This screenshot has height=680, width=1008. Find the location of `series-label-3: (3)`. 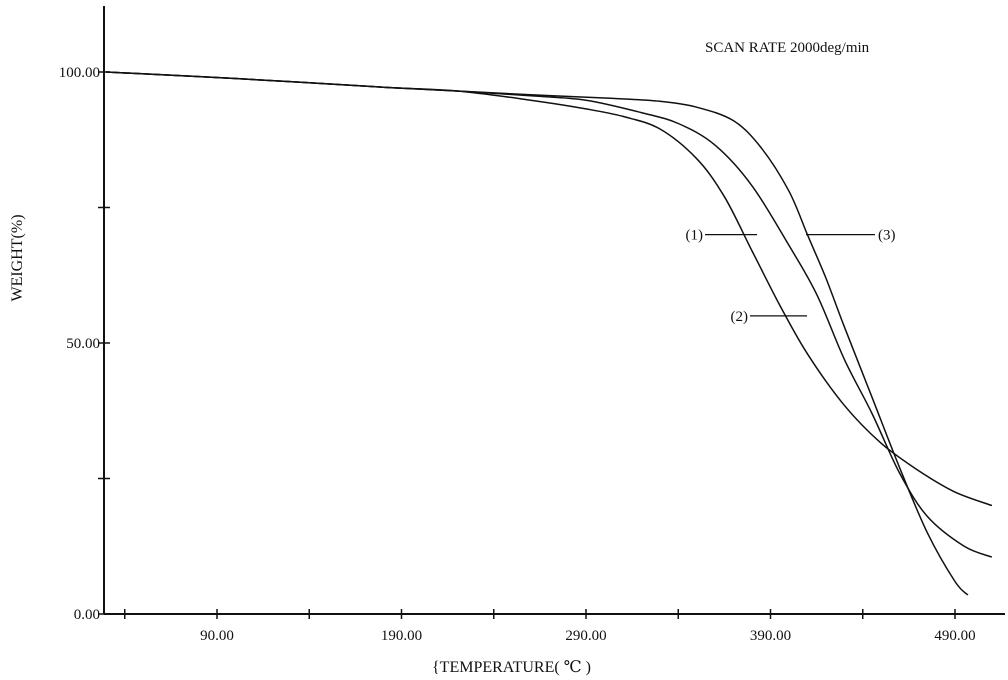

series-label-3: (3) is located at coordinates (887, 236).